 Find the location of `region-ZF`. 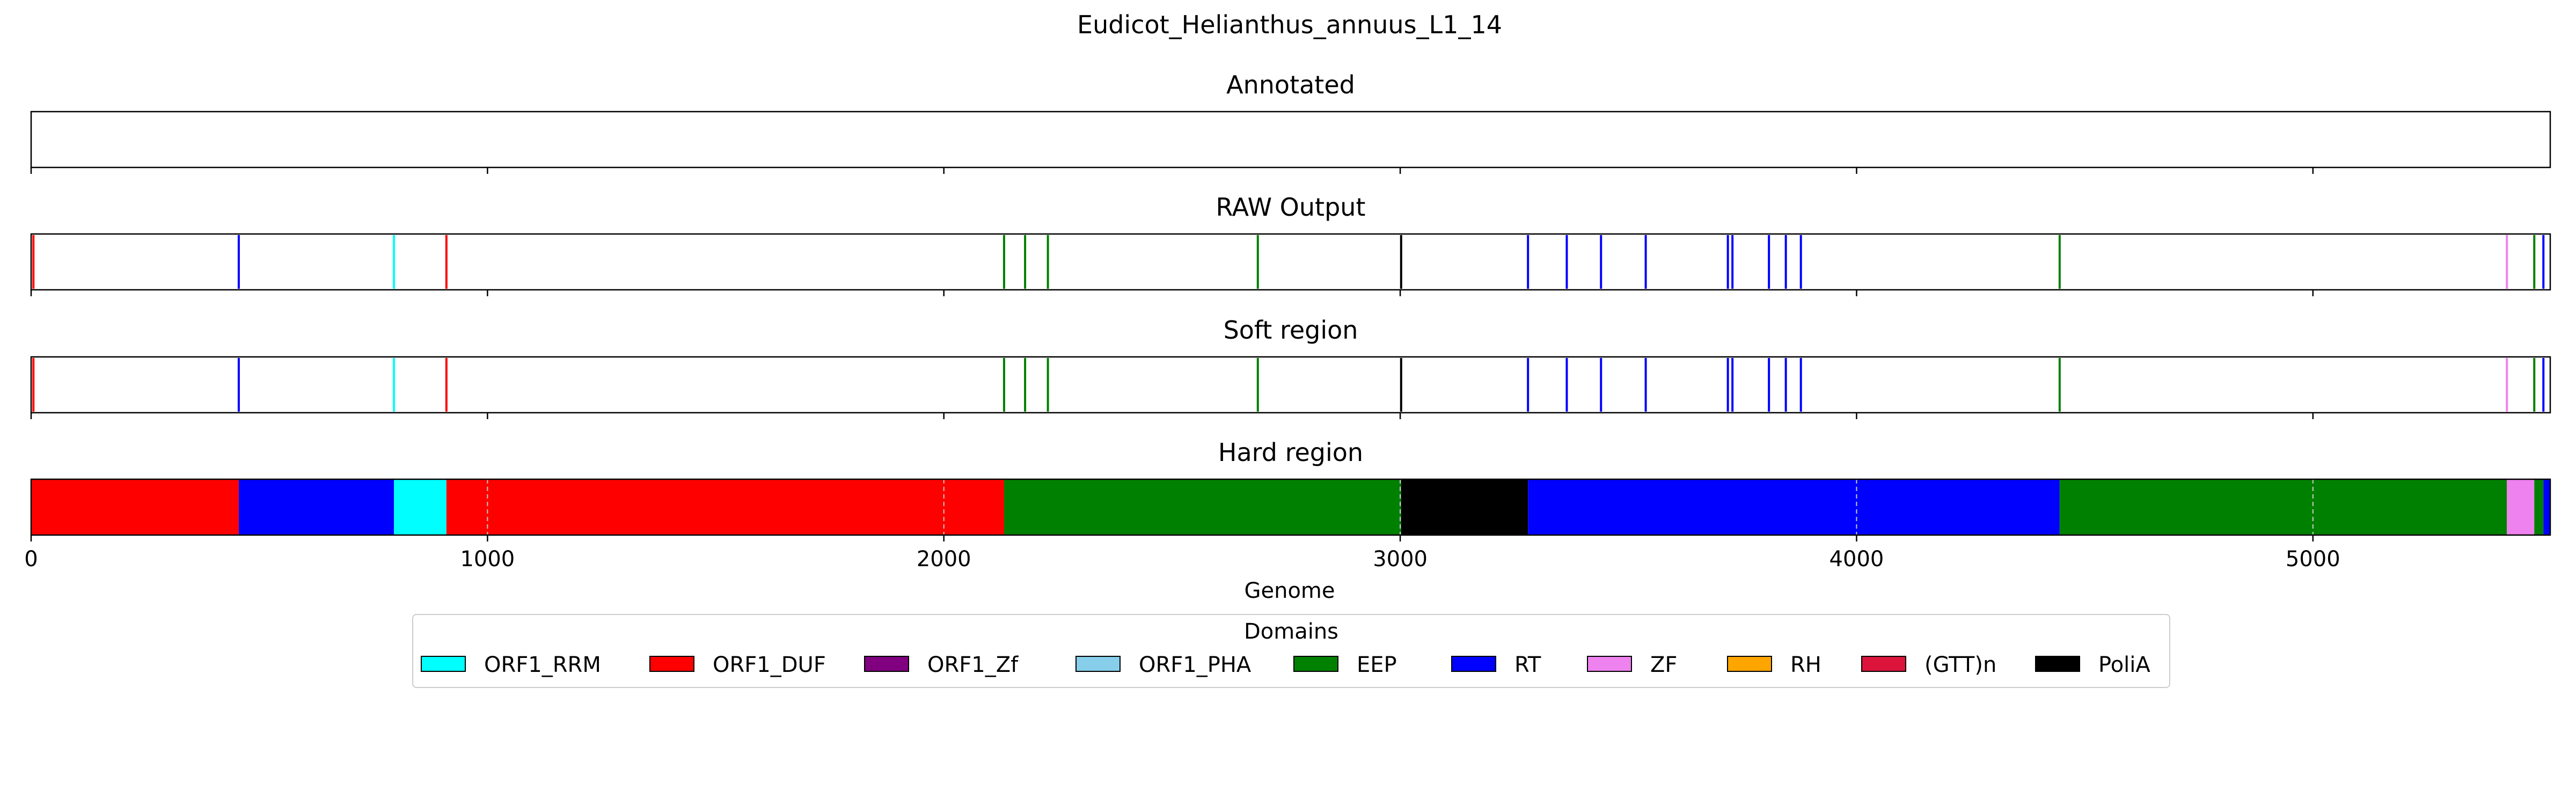

region-ZF is located at coordinates (2521, 507).